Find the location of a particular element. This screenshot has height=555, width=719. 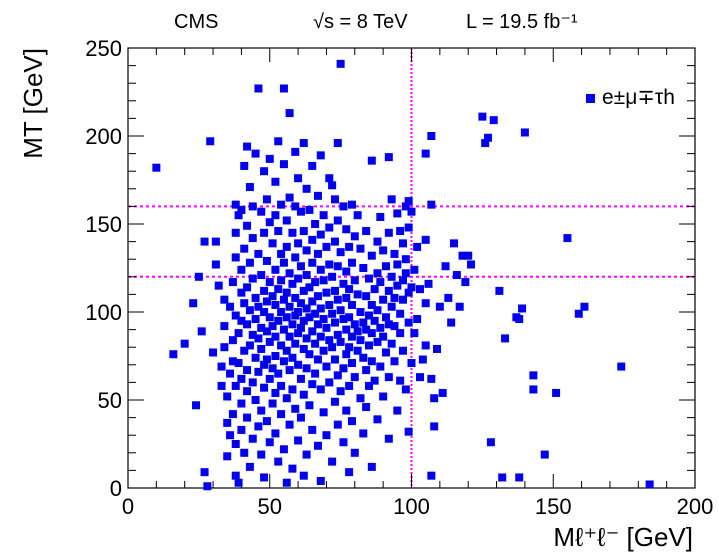

y-tick-label: 200 is located at coordinates (103, 136).